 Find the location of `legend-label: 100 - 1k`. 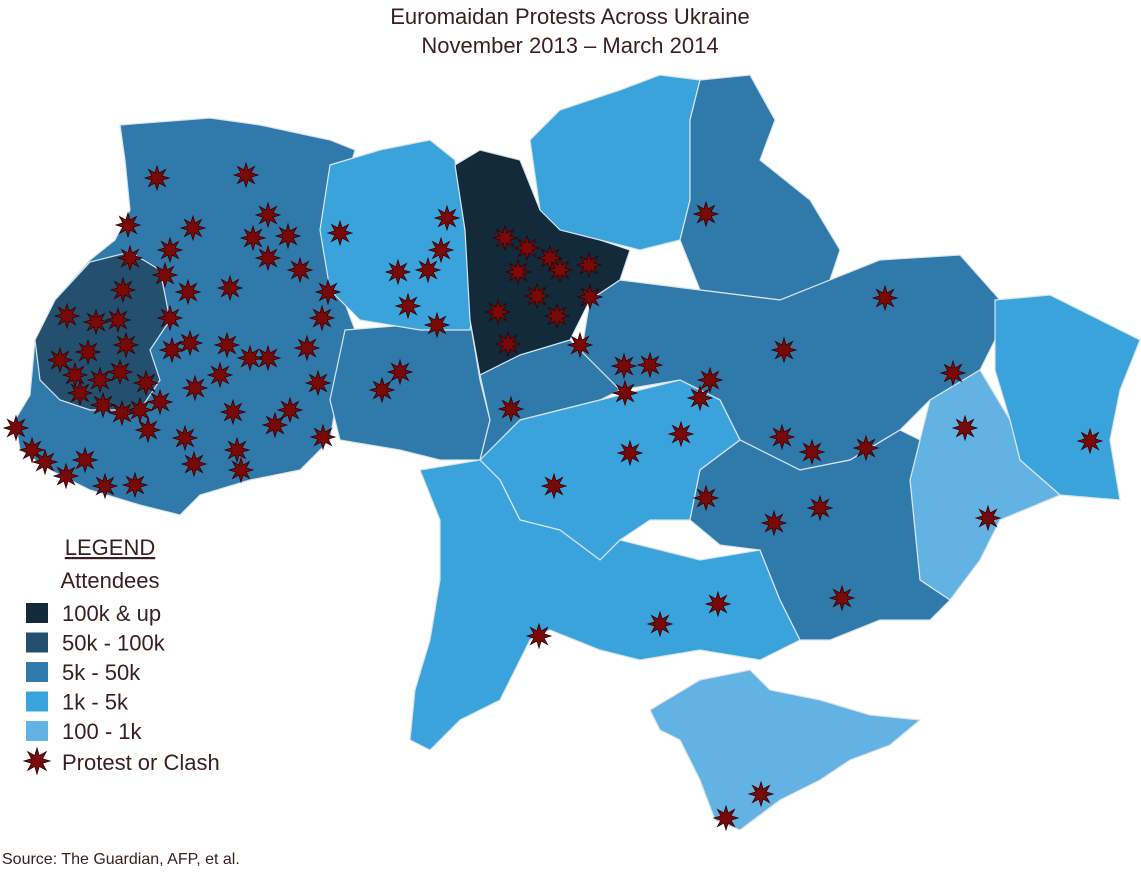

legend-label: 100 - 1k is located at coordinates (102, 731).